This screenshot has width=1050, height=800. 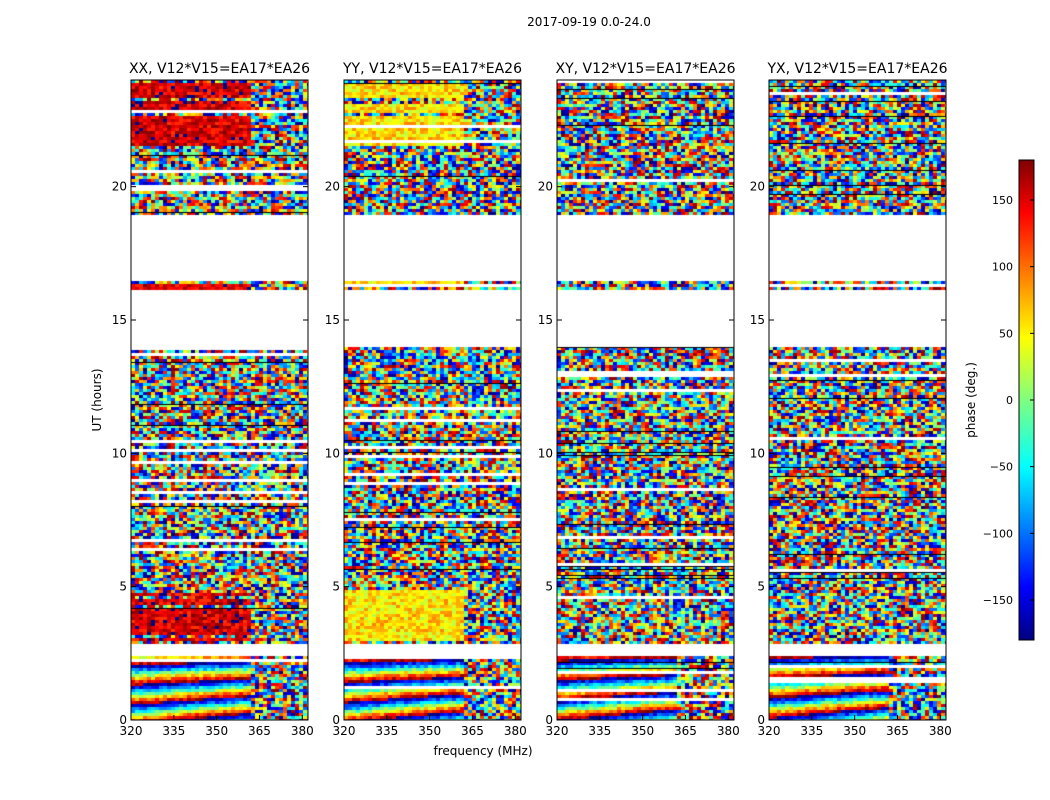 What do you see at coordinates (998, 533) in the screenshot?
I see `colorbar-tick-label: −100` at bounding box center [998, 533].